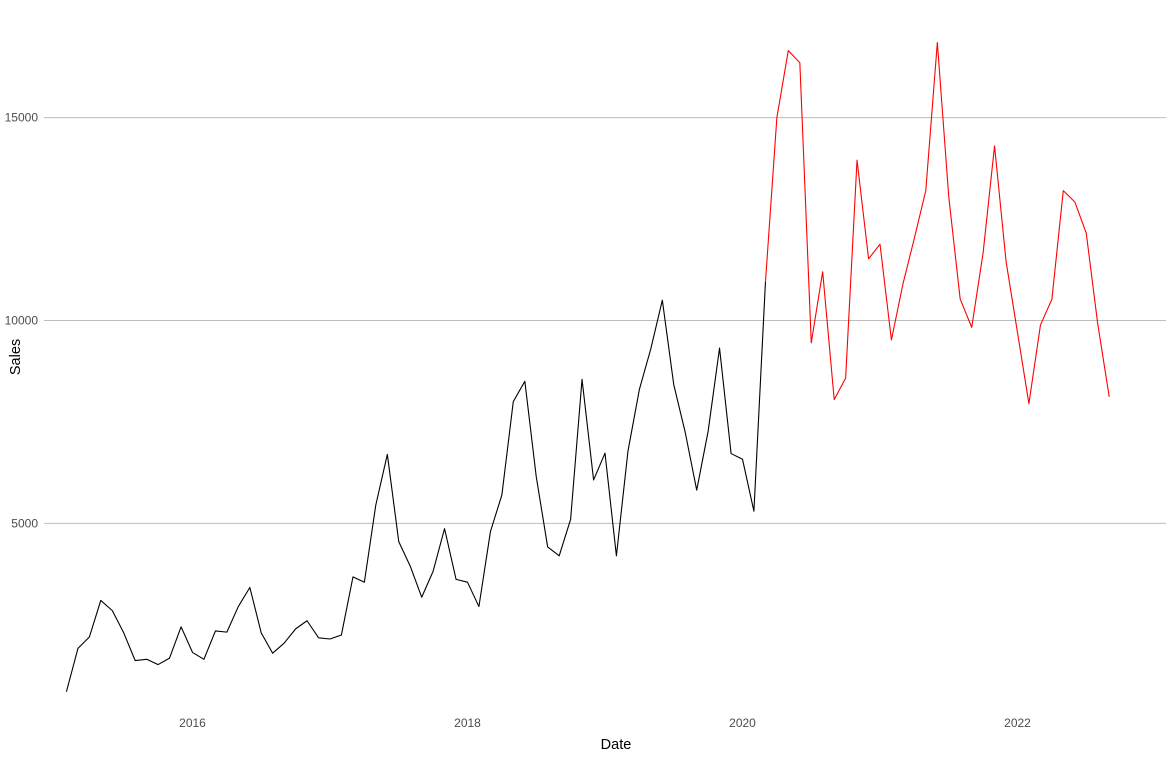 The width and height of the screenshot is (1174, 759). Describe the element at coordinates (467, 723) in the screenshot. I see `x-tick-label: 2018` at that location.